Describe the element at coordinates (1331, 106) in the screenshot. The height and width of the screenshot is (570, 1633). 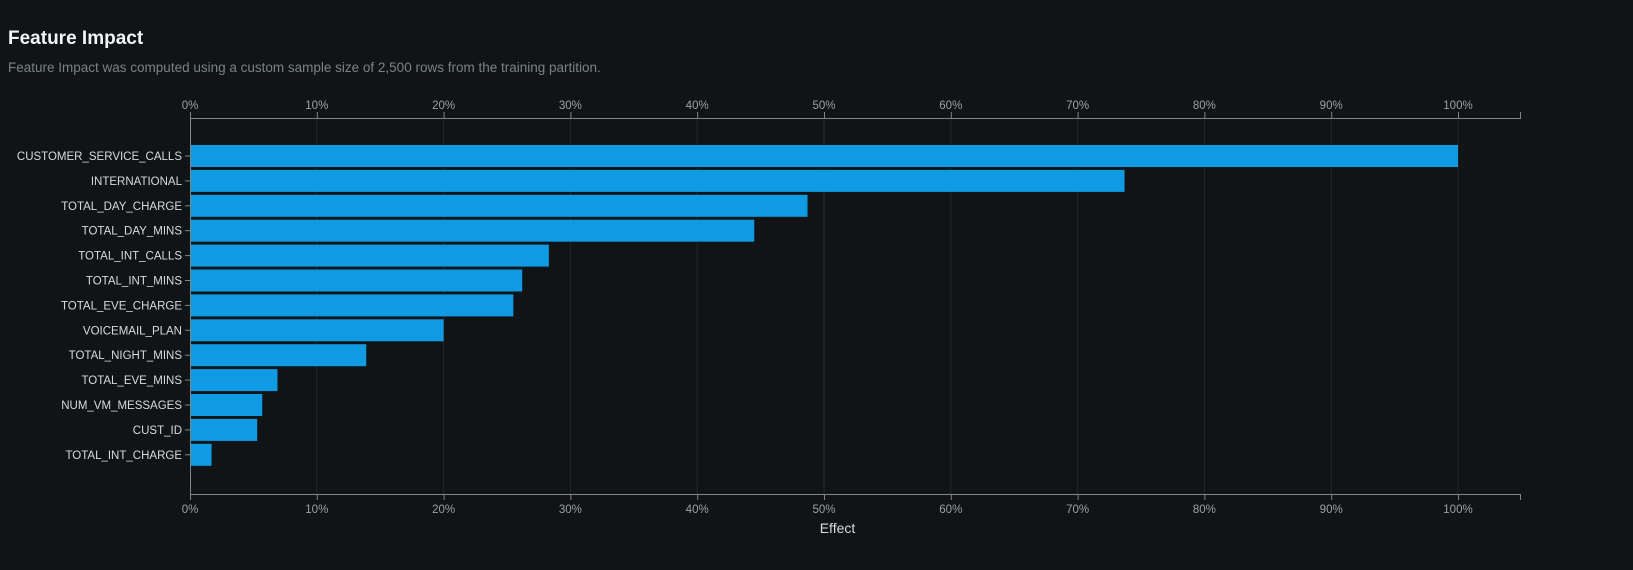
I see `top-tick-label: 90%` at that location.